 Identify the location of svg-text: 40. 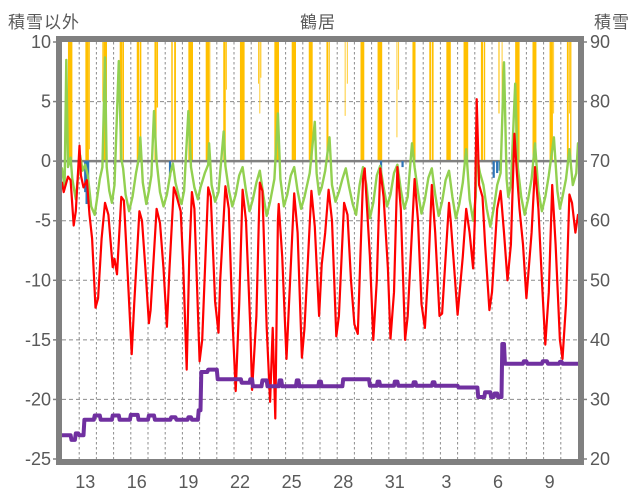
(600, 340).